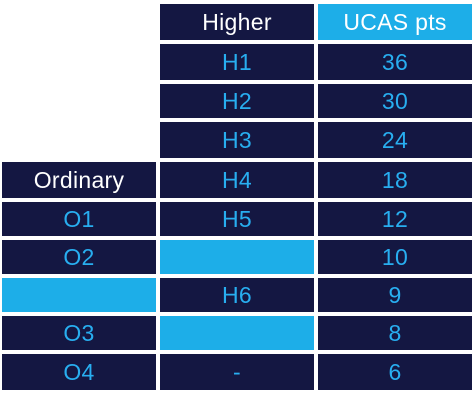  I want to click on ordinary-grade-o3: O3, so click(79, 333).